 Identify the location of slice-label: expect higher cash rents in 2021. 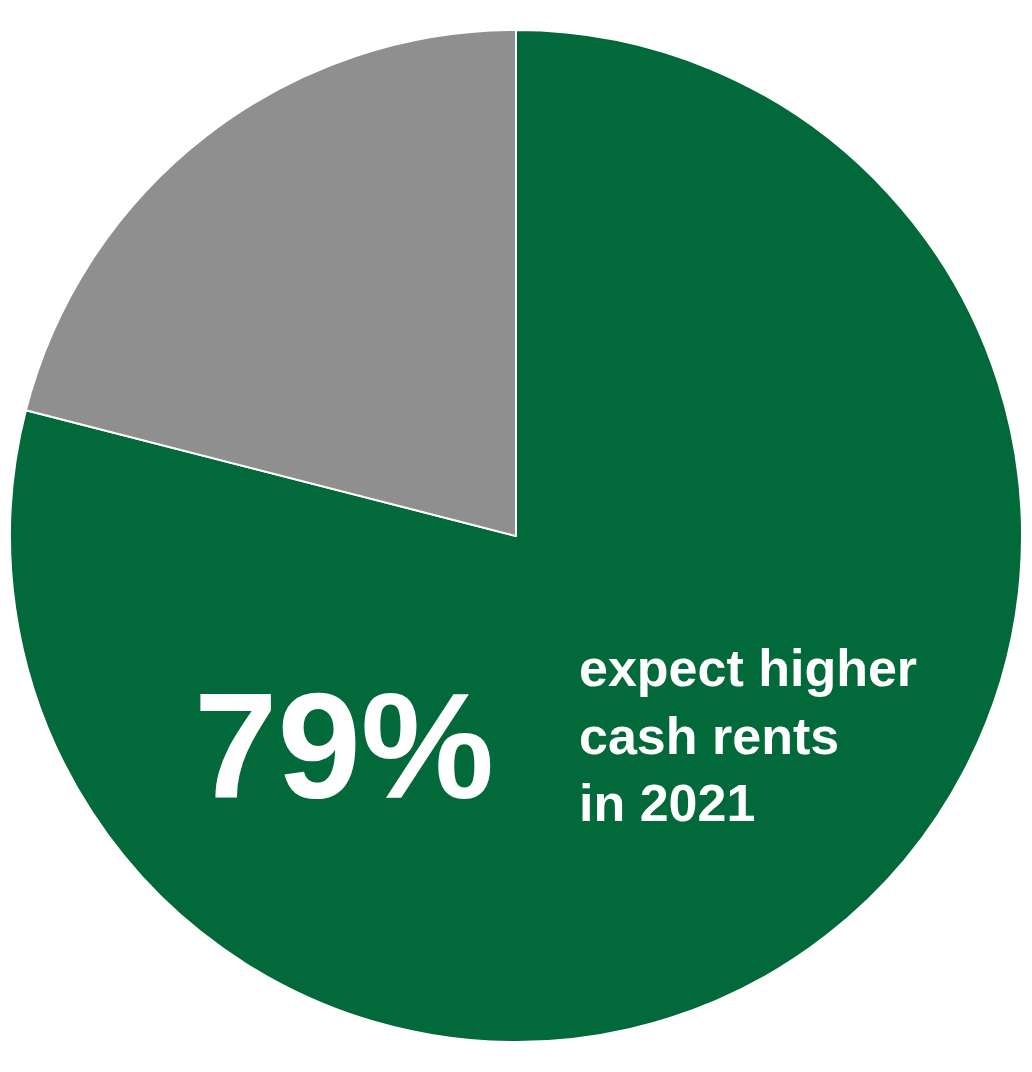
(748, 736).